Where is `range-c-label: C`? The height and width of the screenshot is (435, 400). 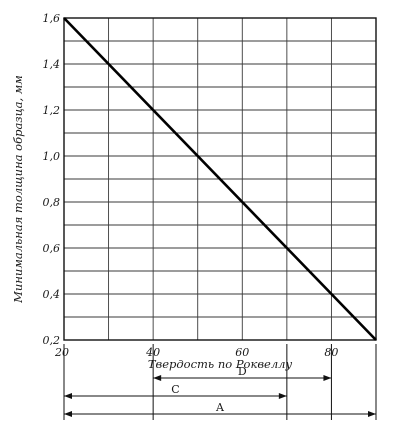
range-c-label: C is located at coordinates (175, 389).